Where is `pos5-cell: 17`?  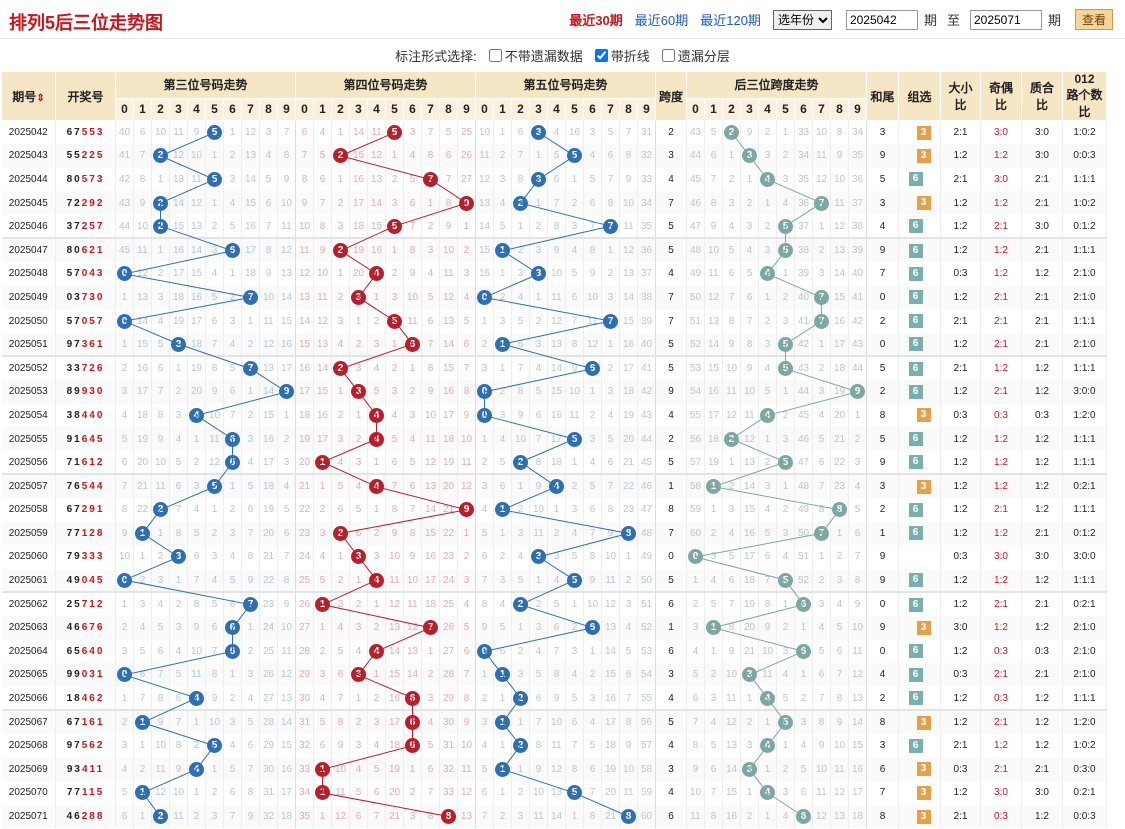 pos5-cell: 17 is located at coordinates (628, 368).